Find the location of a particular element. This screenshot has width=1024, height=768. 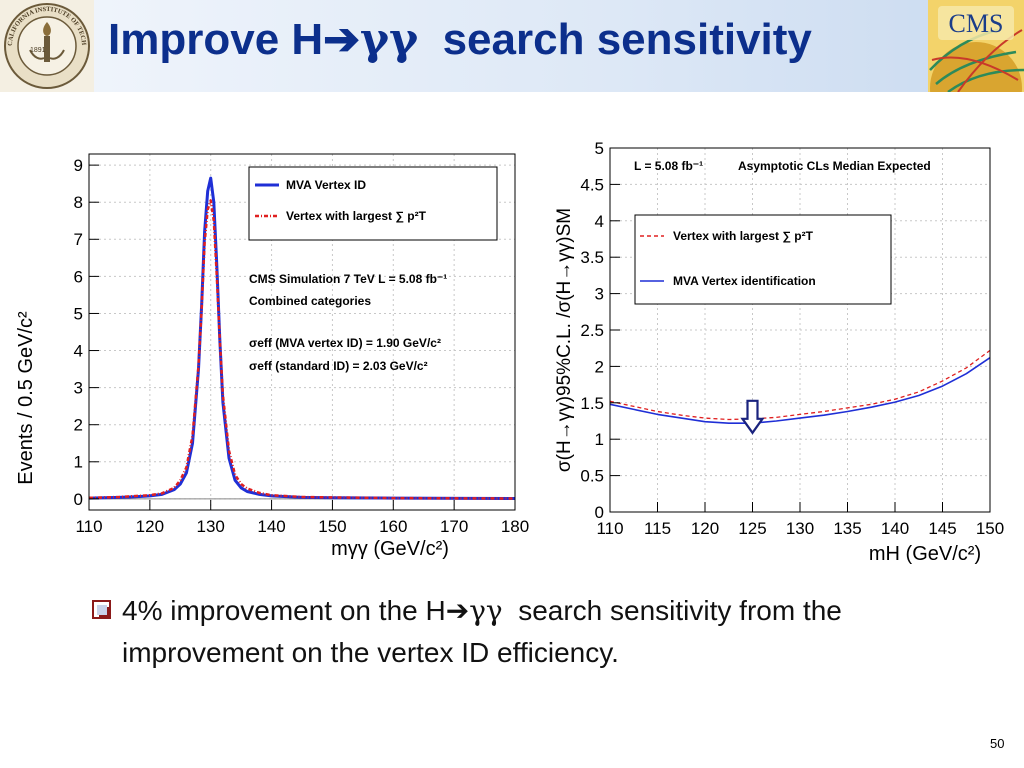

cms-logo-text: CMS is located at coordinates (976, 23).